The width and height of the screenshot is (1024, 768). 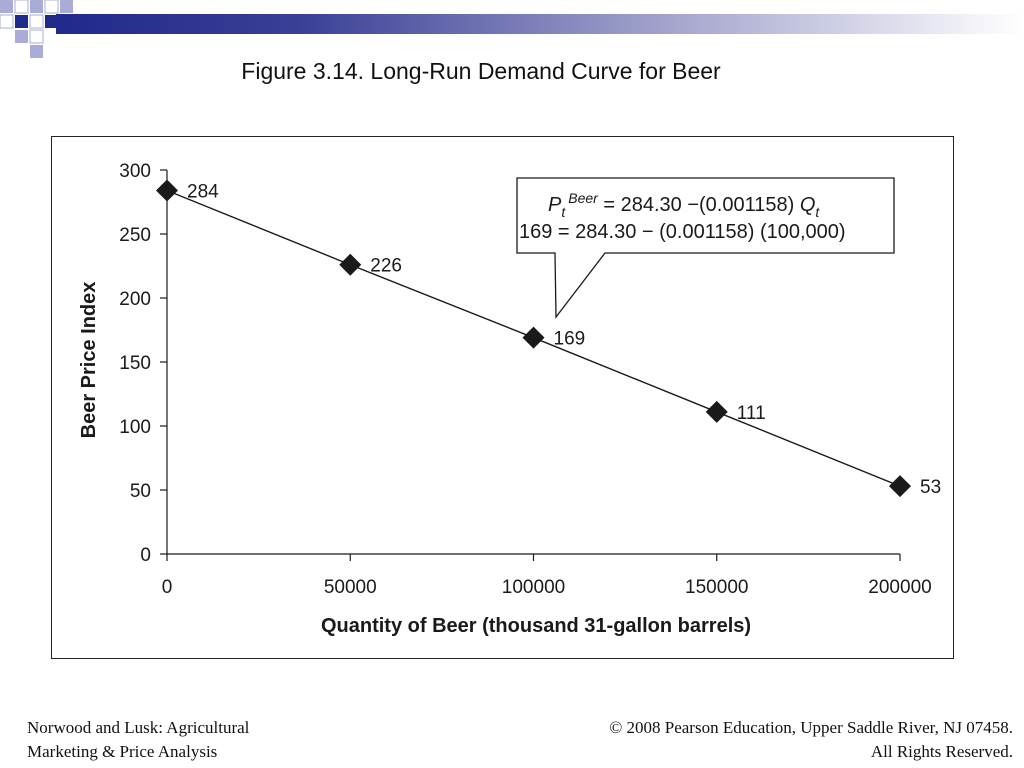 I want to click on y-tick-label: 150, so click(x=135, y=363).